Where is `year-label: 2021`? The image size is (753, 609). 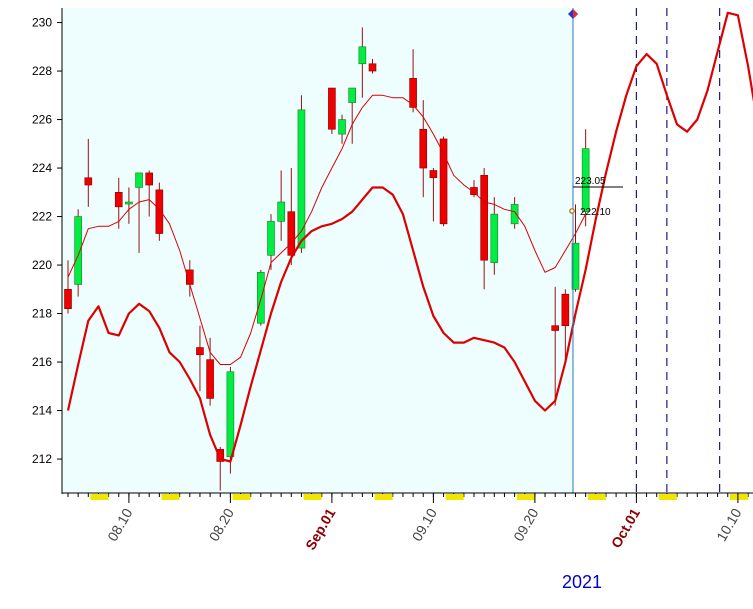
year-label: 2021 is located at coordinates (582, 582).